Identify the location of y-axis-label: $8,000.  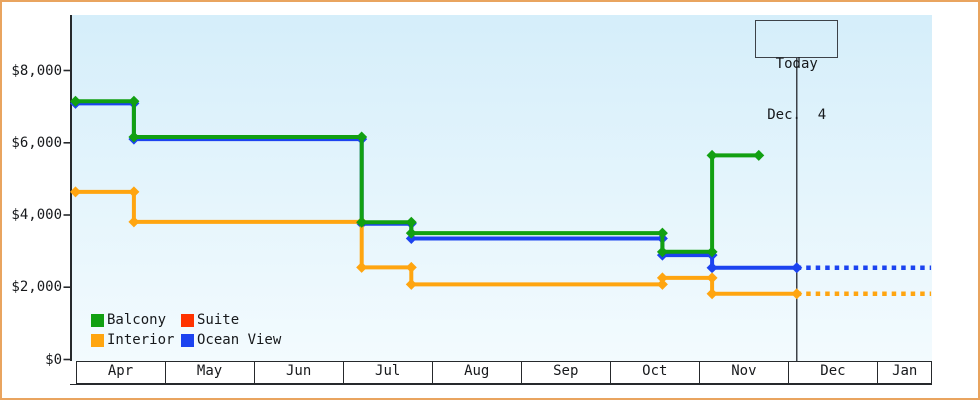
(36, 70).